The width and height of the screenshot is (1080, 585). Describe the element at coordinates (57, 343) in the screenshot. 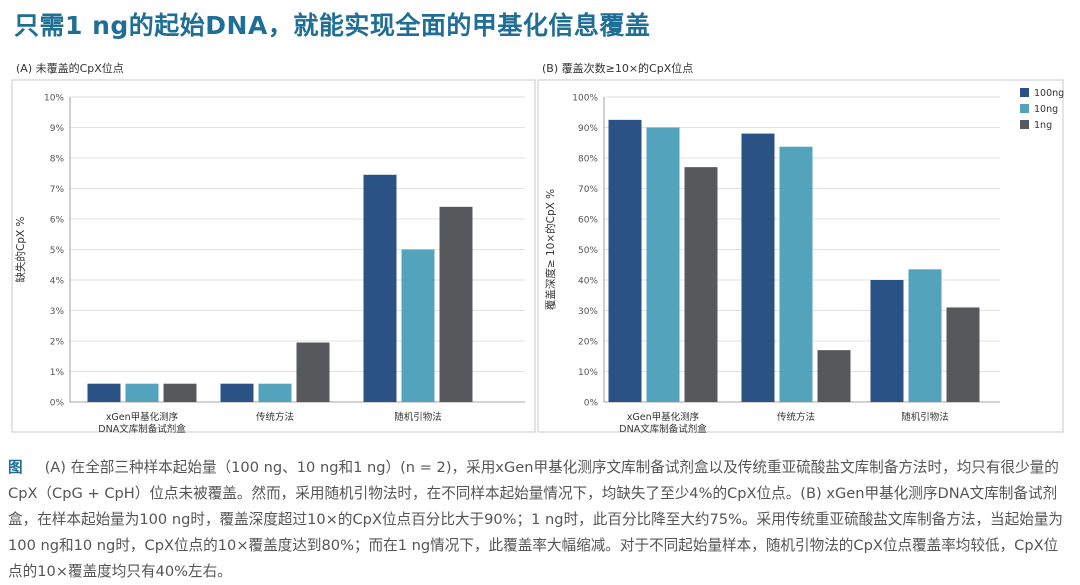

I see `chart-a-ytick-label: 2%` at that location.